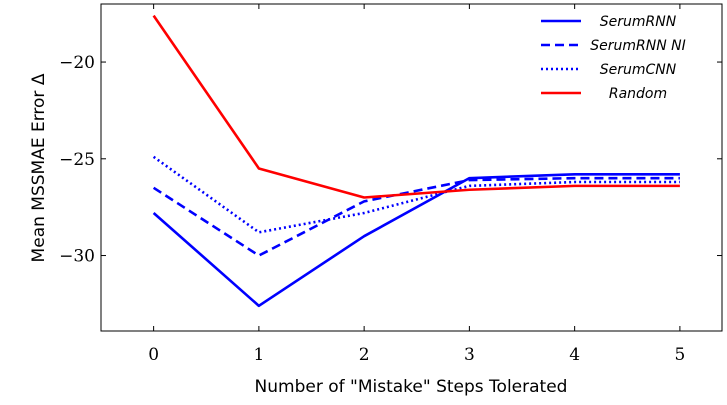 The width and height of the screenshot is (727, 405). I want to click on y-tick-label-1: −25, so click(77, 160).